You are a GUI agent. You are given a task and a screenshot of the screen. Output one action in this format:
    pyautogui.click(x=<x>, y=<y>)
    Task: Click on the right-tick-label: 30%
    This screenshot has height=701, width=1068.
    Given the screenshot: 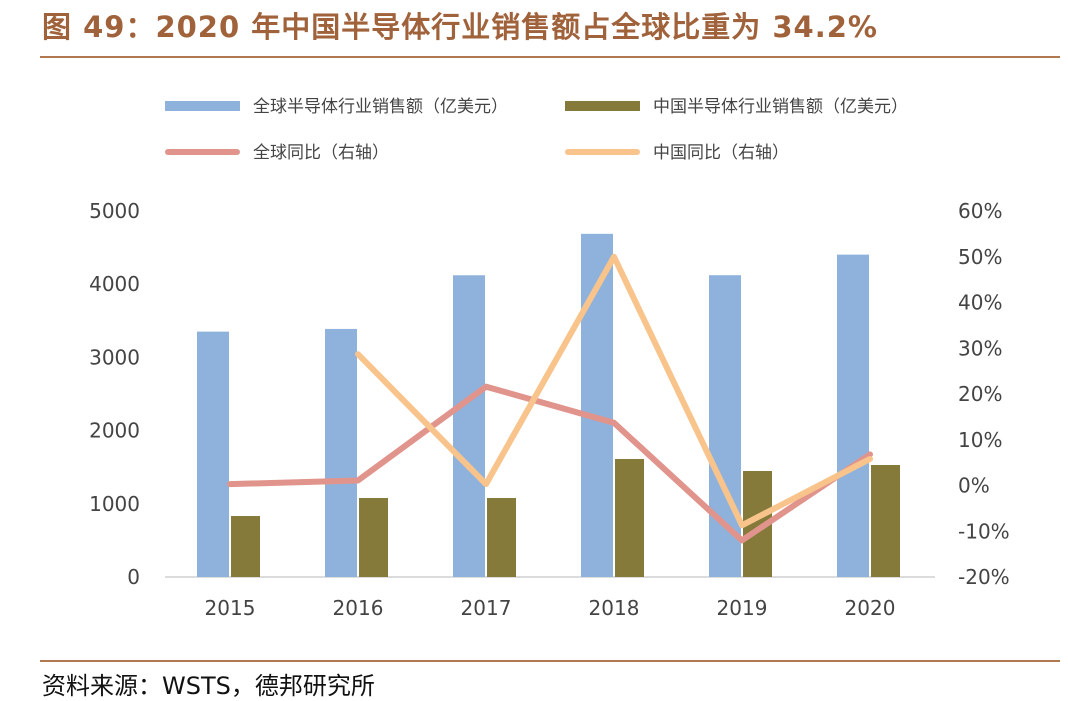 What is the action you would take?
    pyautogui.click(x=980, y=348)
    